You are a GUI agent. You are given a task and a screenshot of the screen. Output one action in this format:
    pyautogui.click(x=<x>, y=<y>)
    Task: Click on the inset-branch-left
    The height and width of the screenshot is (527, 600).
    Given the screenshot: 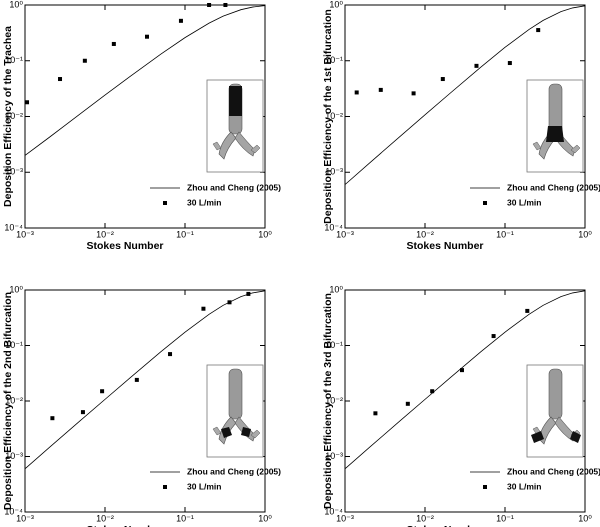 What is the action you would take?
    pyautogui.click(x=227, y=145)
    